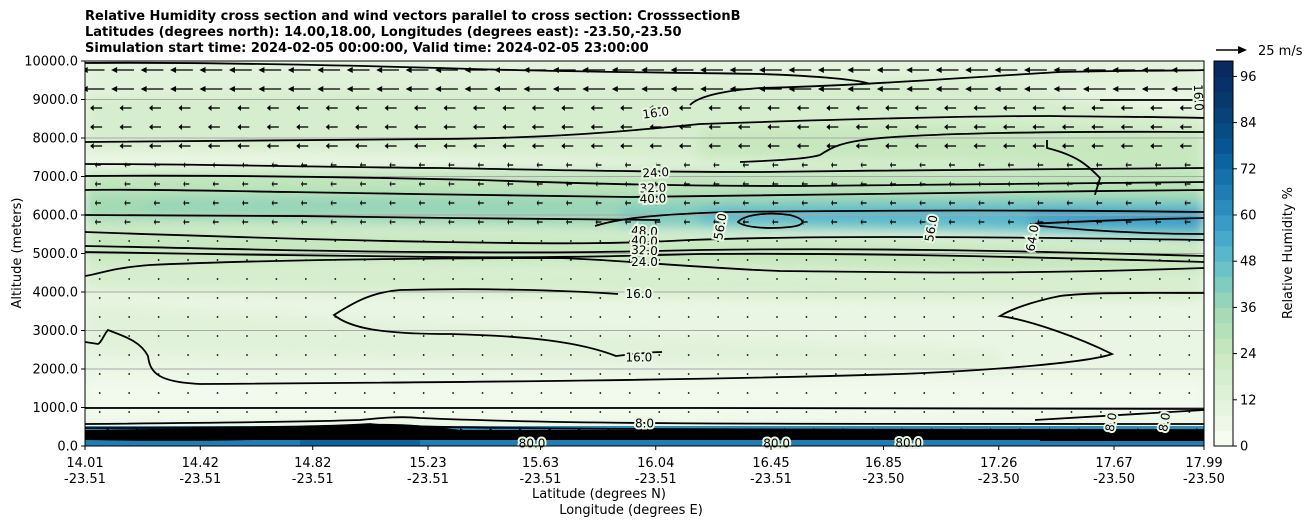 This screenshot has height=526, width=1304. Describe the element at coordinates (1164, 422) in the screenshot. I see `contour-label: 8.0` at that location.